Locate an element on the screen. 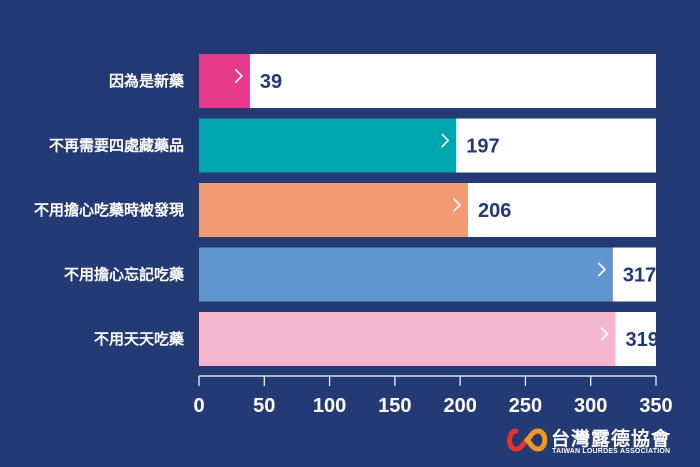  category-label: 因為是新藥 is located at coordinates (147, 81).